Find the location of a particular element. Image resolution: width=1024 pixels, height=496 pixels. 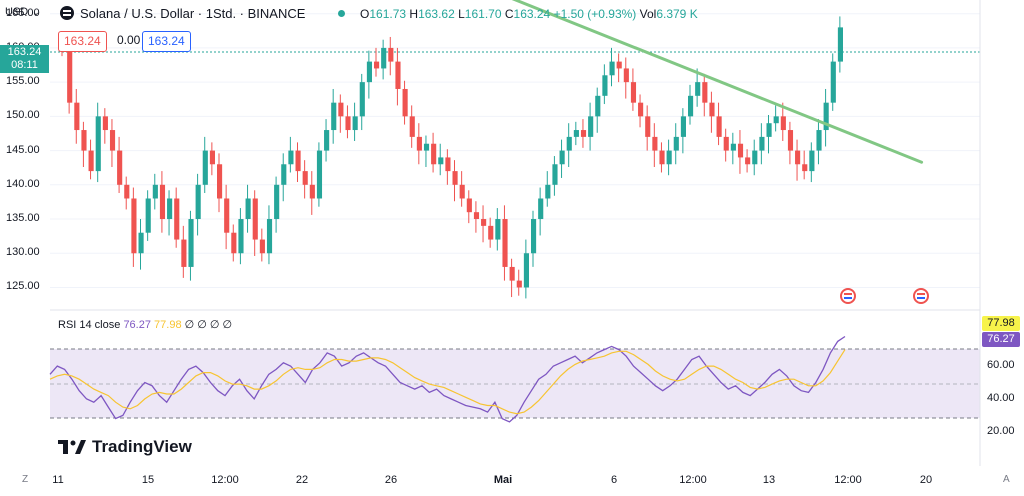

rsi-line is located at coordinates (447, 379).